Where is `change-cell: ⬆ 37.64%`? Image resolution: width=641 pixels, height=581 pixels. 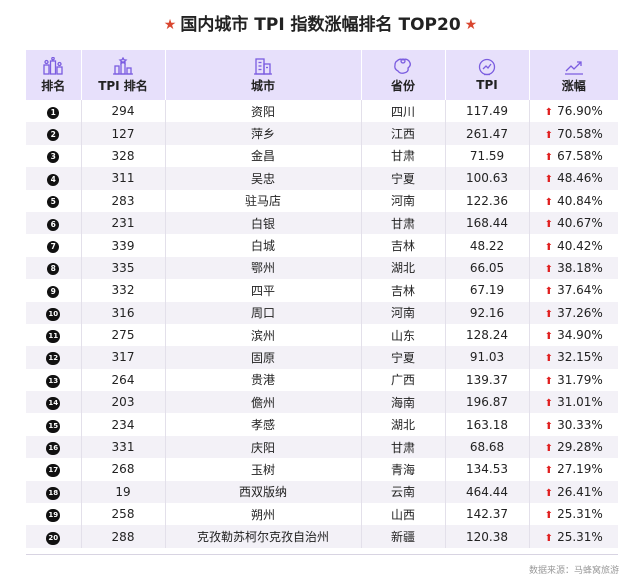
change-cell: ⬆ 37.64% is located at coordinates (573, 290).